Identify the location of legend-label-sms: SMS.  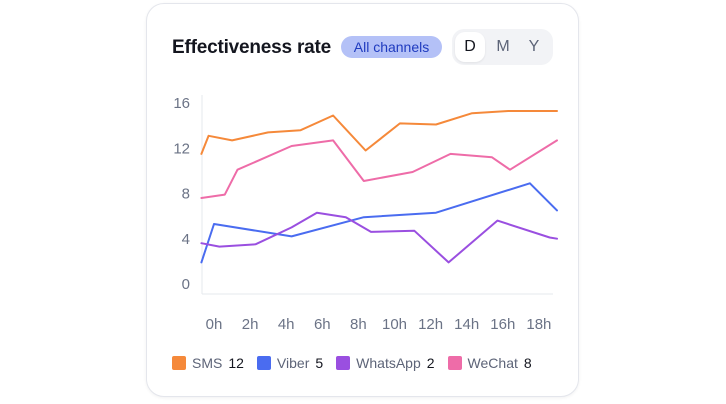
(207, 363).